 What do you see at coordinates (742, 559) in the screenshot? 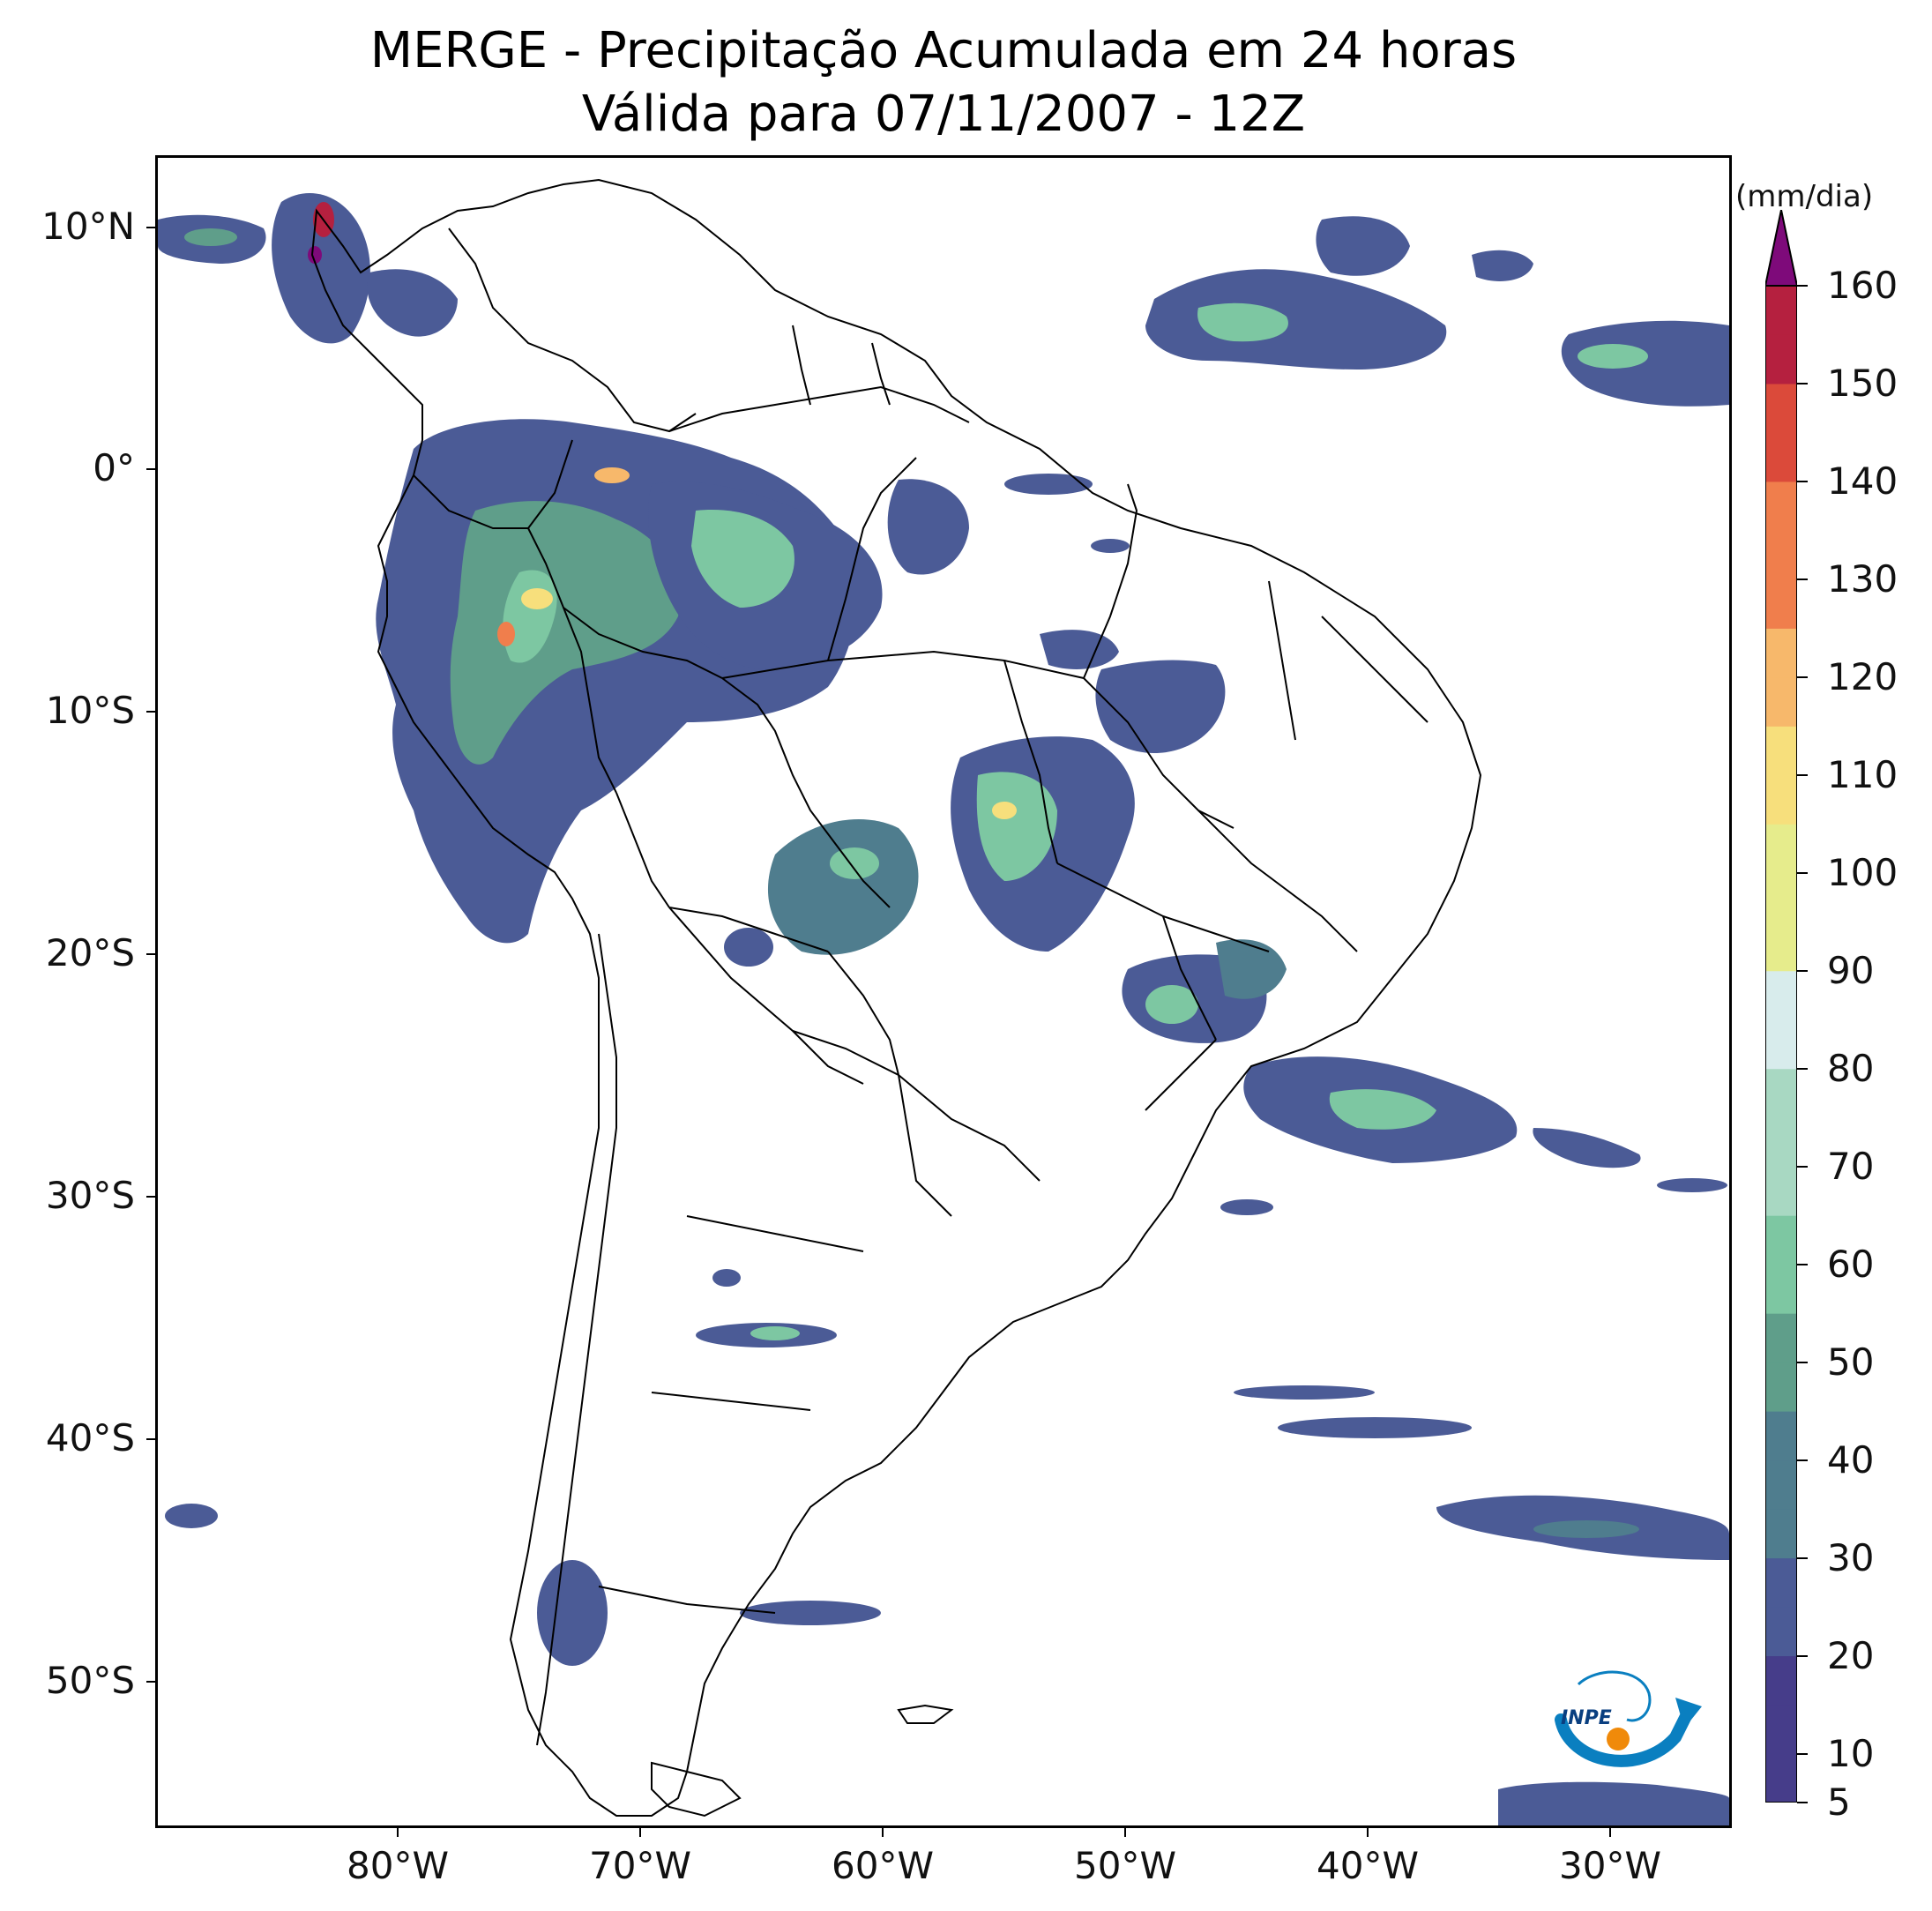
I see `rain-area-east-amazon-core` at bounding box center [742, 559].